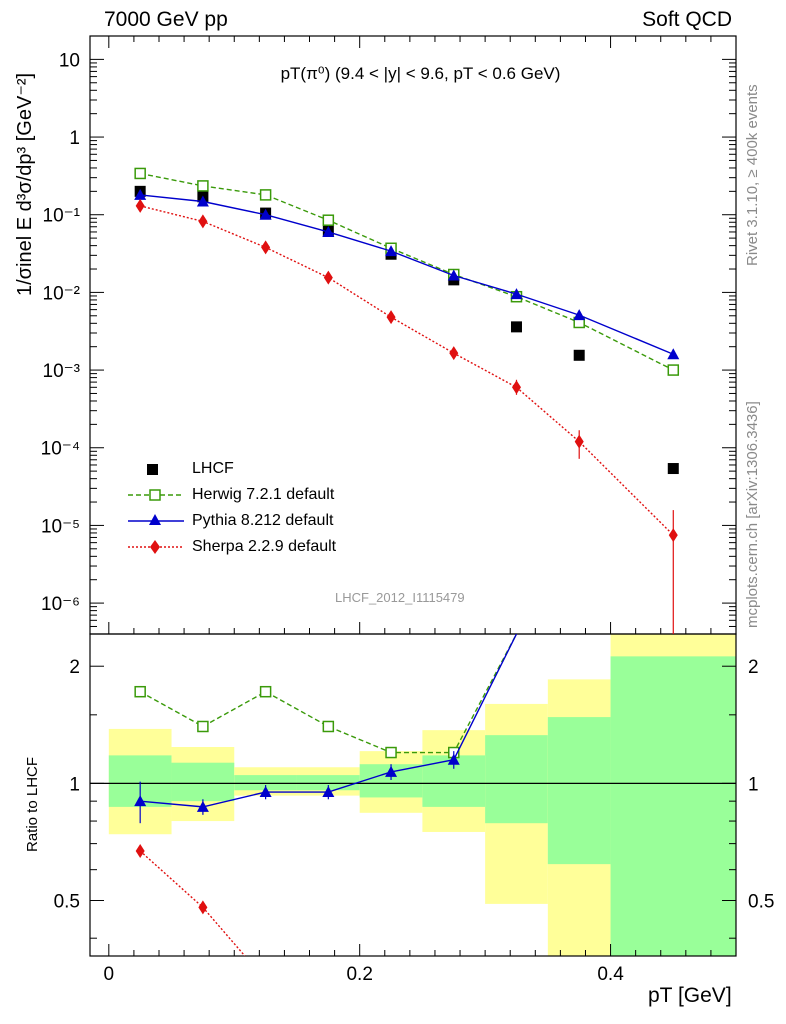 This screenshot has width=786, height=1024. I want to click on main-y-tick-label: 10, so click(69, 60).